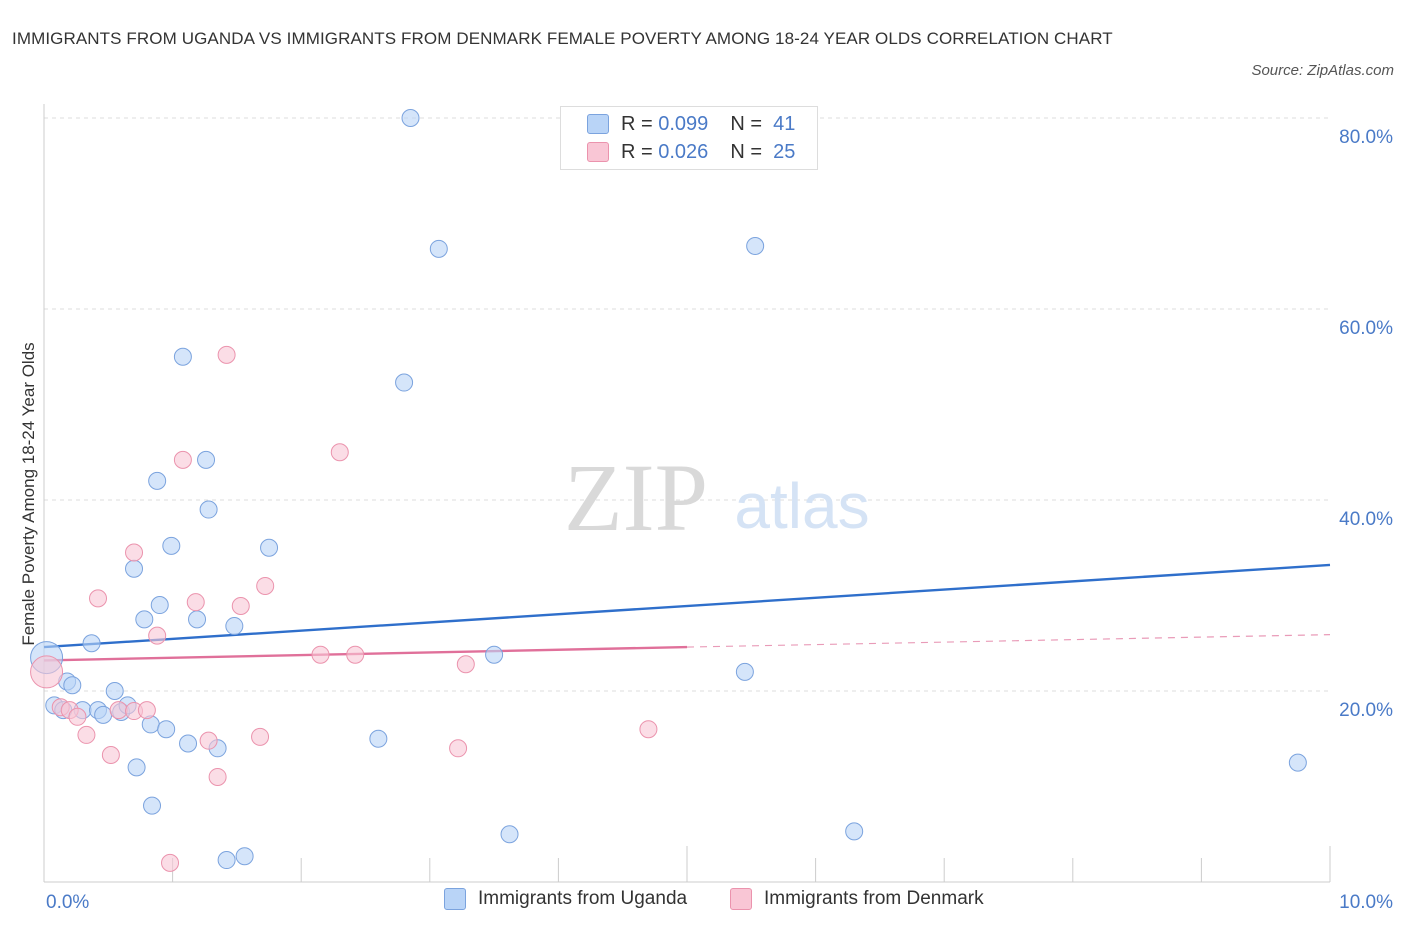  What do you see at coordinates (784, 123) in the screenshot?
I see `uganda-n-value: 41` at bounding box center [784, 123].